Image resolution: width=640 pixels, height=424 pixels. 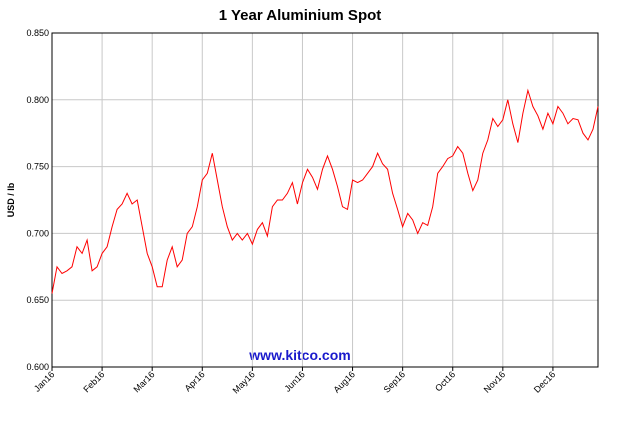 I want to click on x-tick-label: Jan16, so click(x=44, y=381).